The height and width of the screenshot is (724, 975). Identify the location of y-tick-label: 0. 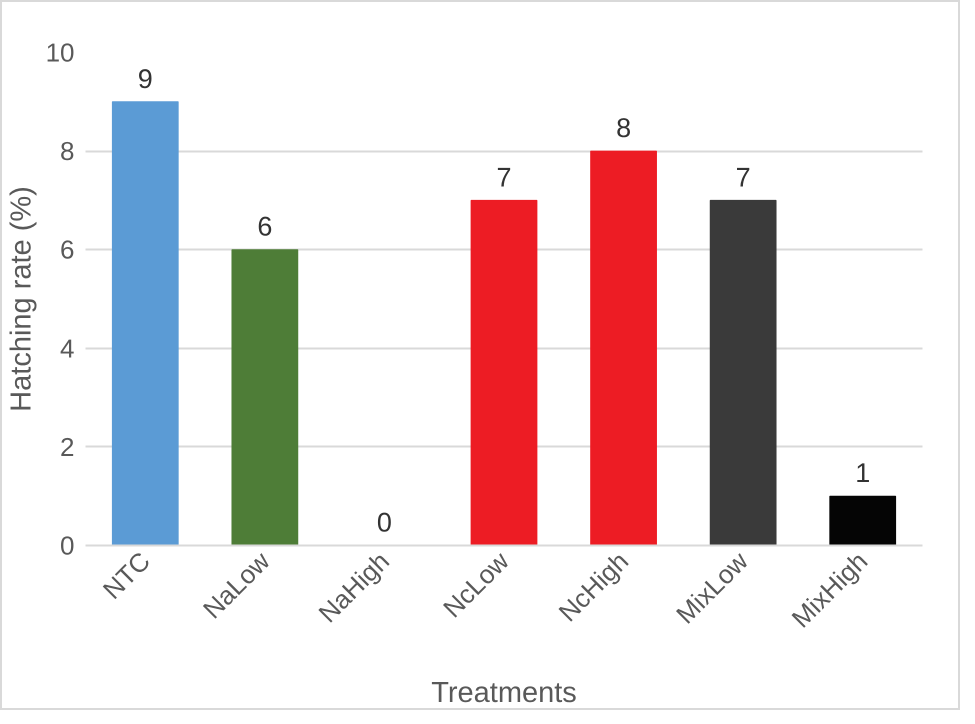
(67, 545).